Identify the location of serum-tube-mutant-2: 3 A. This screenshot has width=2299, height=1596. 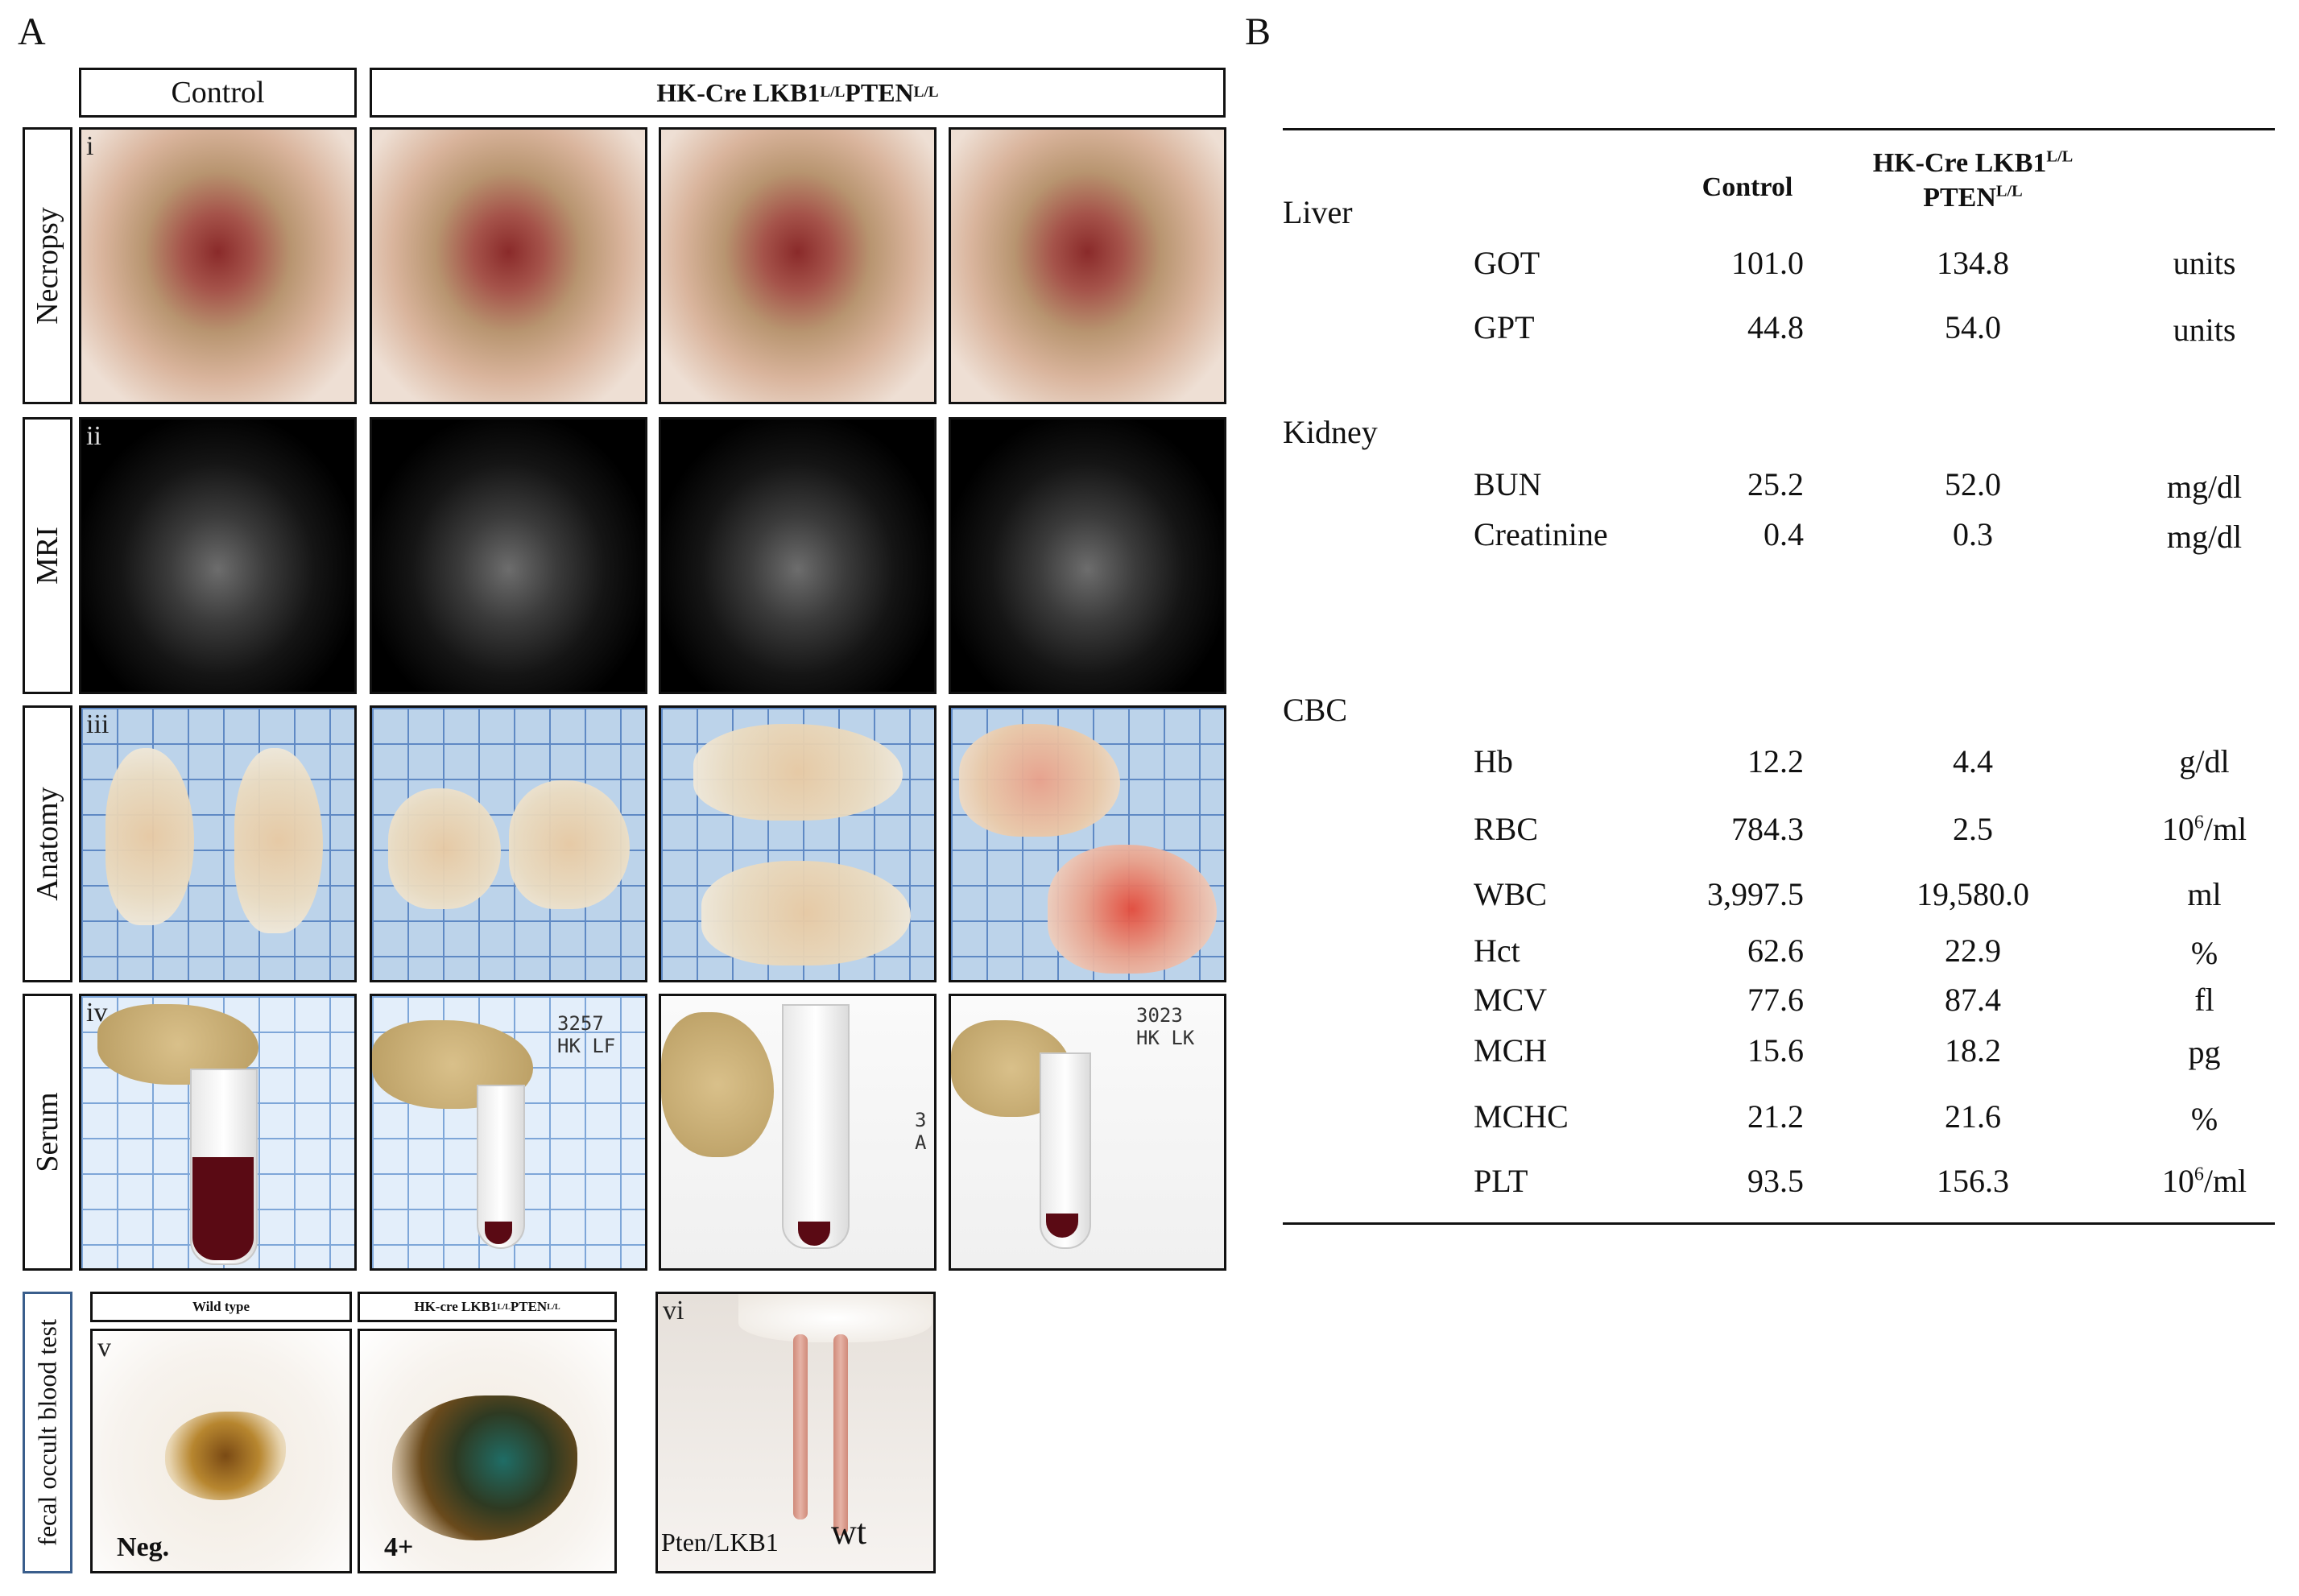
(798, 1132).